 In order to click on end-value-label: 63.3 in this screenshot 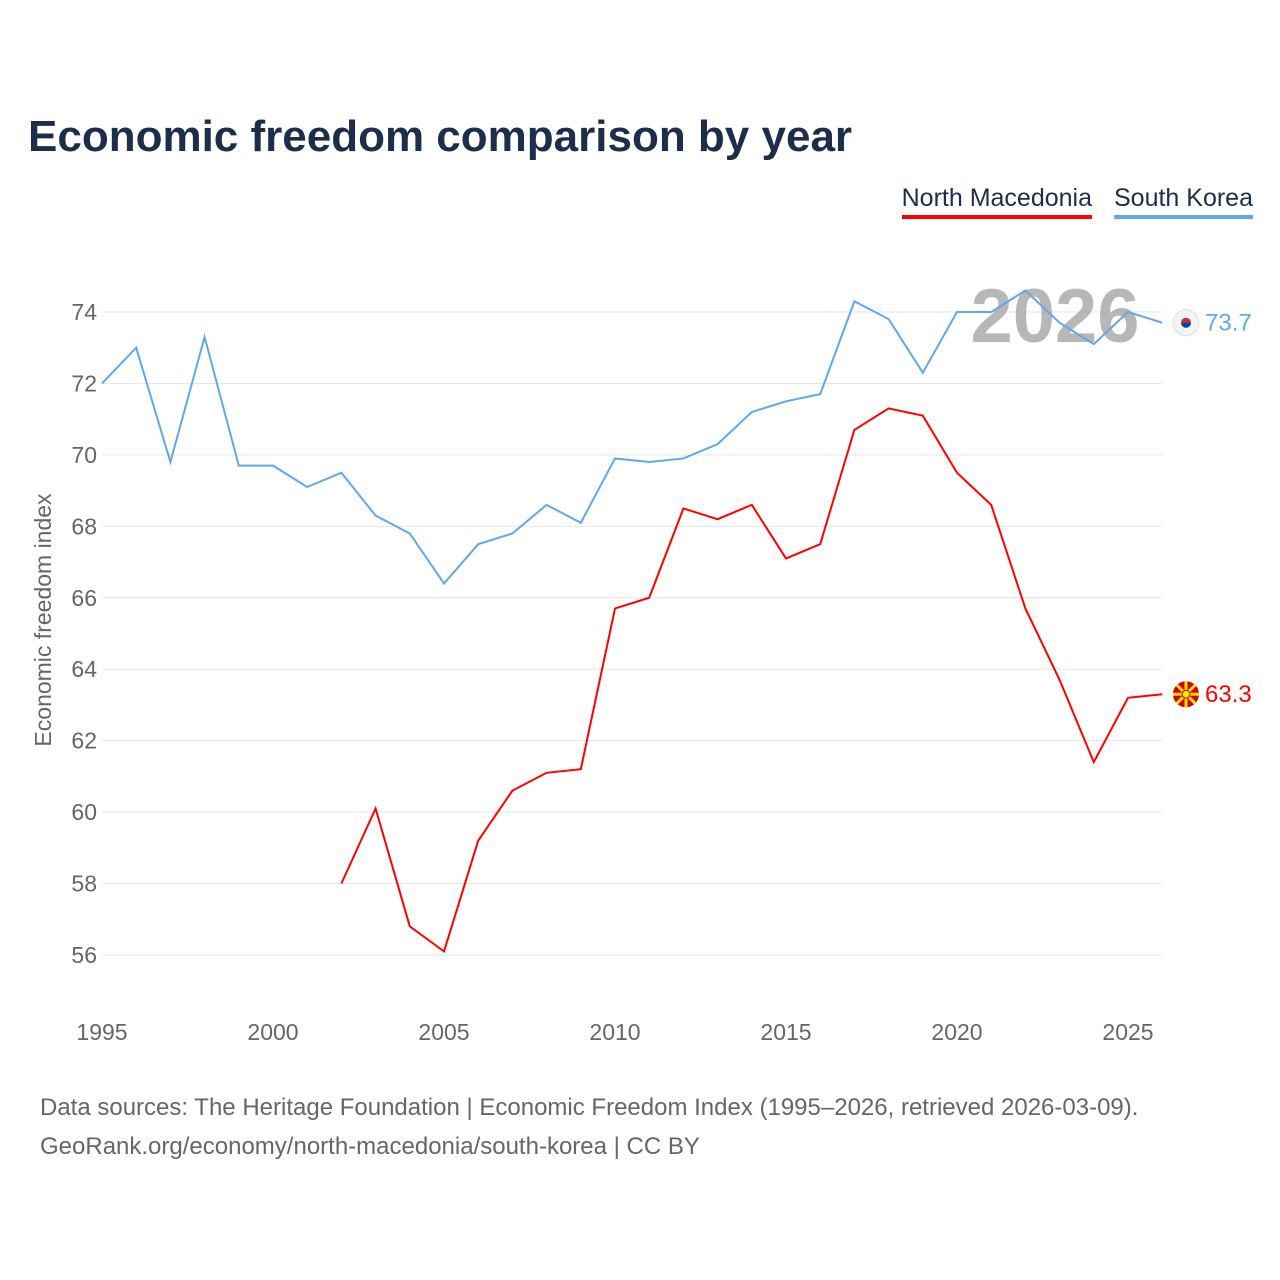, I will do `click(1228, 694)`.